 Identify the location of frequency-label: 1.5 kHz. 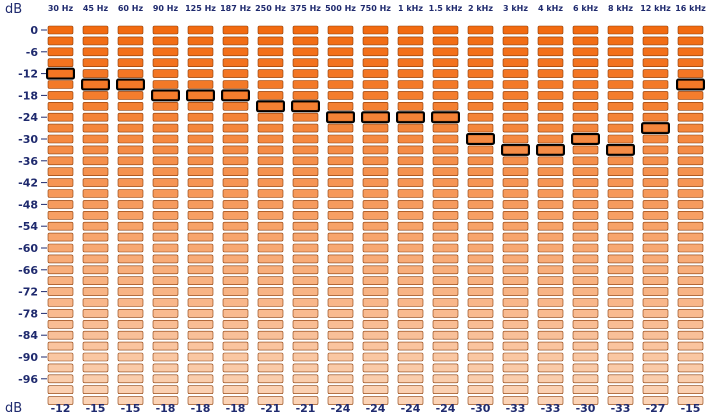
(446, 8).